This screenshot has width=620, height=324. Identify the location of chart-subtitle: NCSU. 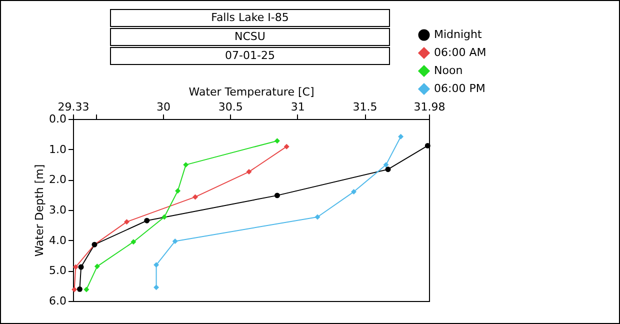
(250, 37).